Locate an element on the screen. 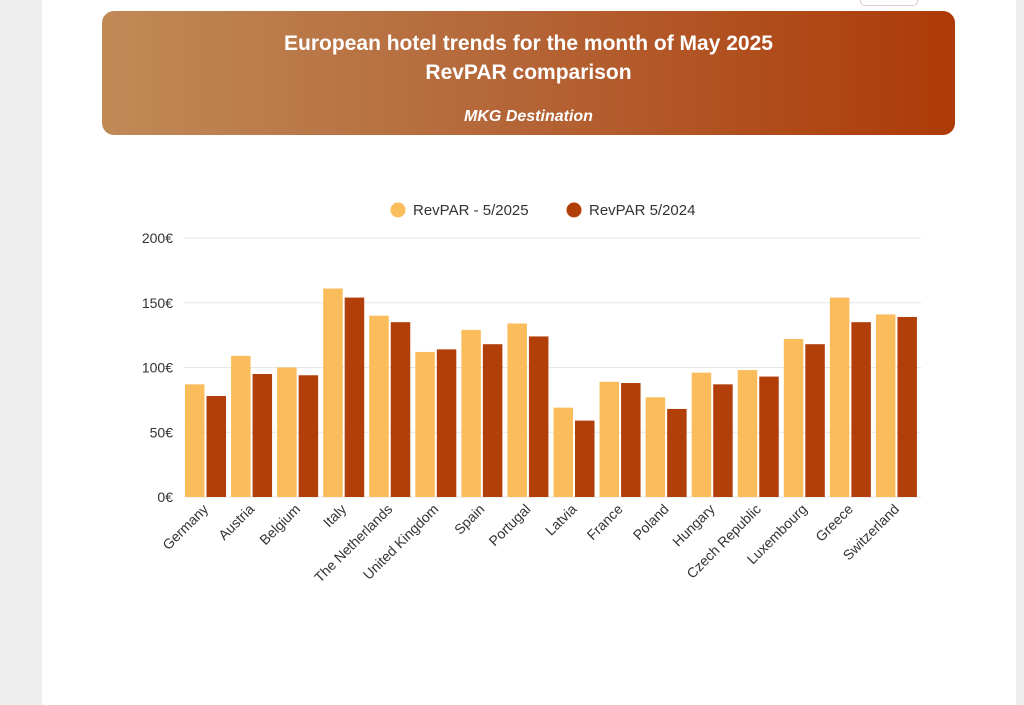 The height and width of the screenshot is (705, 1024). y-tick-label: 100€ is located at coordinates (157, 368).